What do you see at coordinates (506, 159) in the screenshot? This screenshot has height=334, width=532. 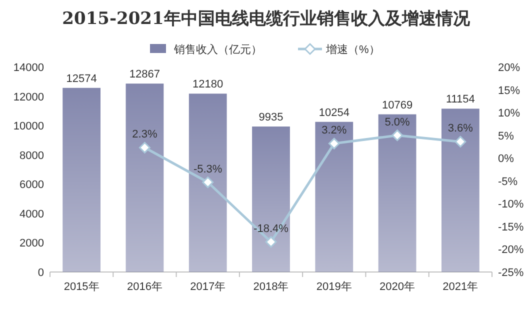 I see `y2-tick-label: 0%` at bounding box center [506, 159].